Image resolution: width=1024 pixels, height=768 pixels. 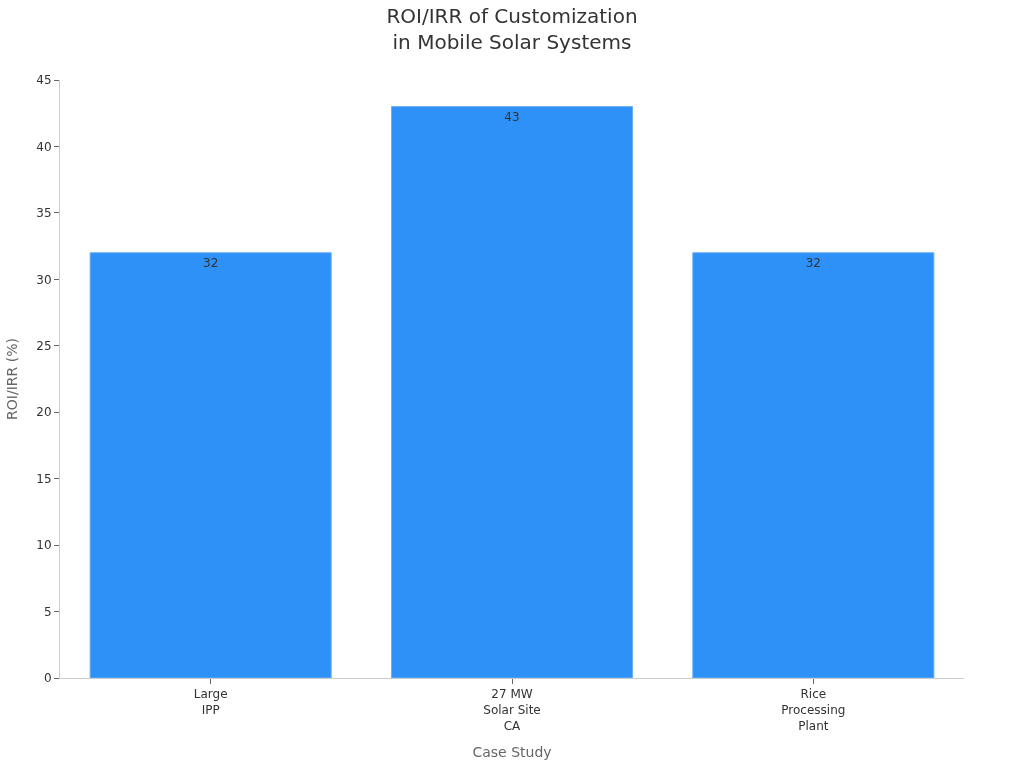 I want to click on y-tick-label: 40, so click(x=44, y=146).